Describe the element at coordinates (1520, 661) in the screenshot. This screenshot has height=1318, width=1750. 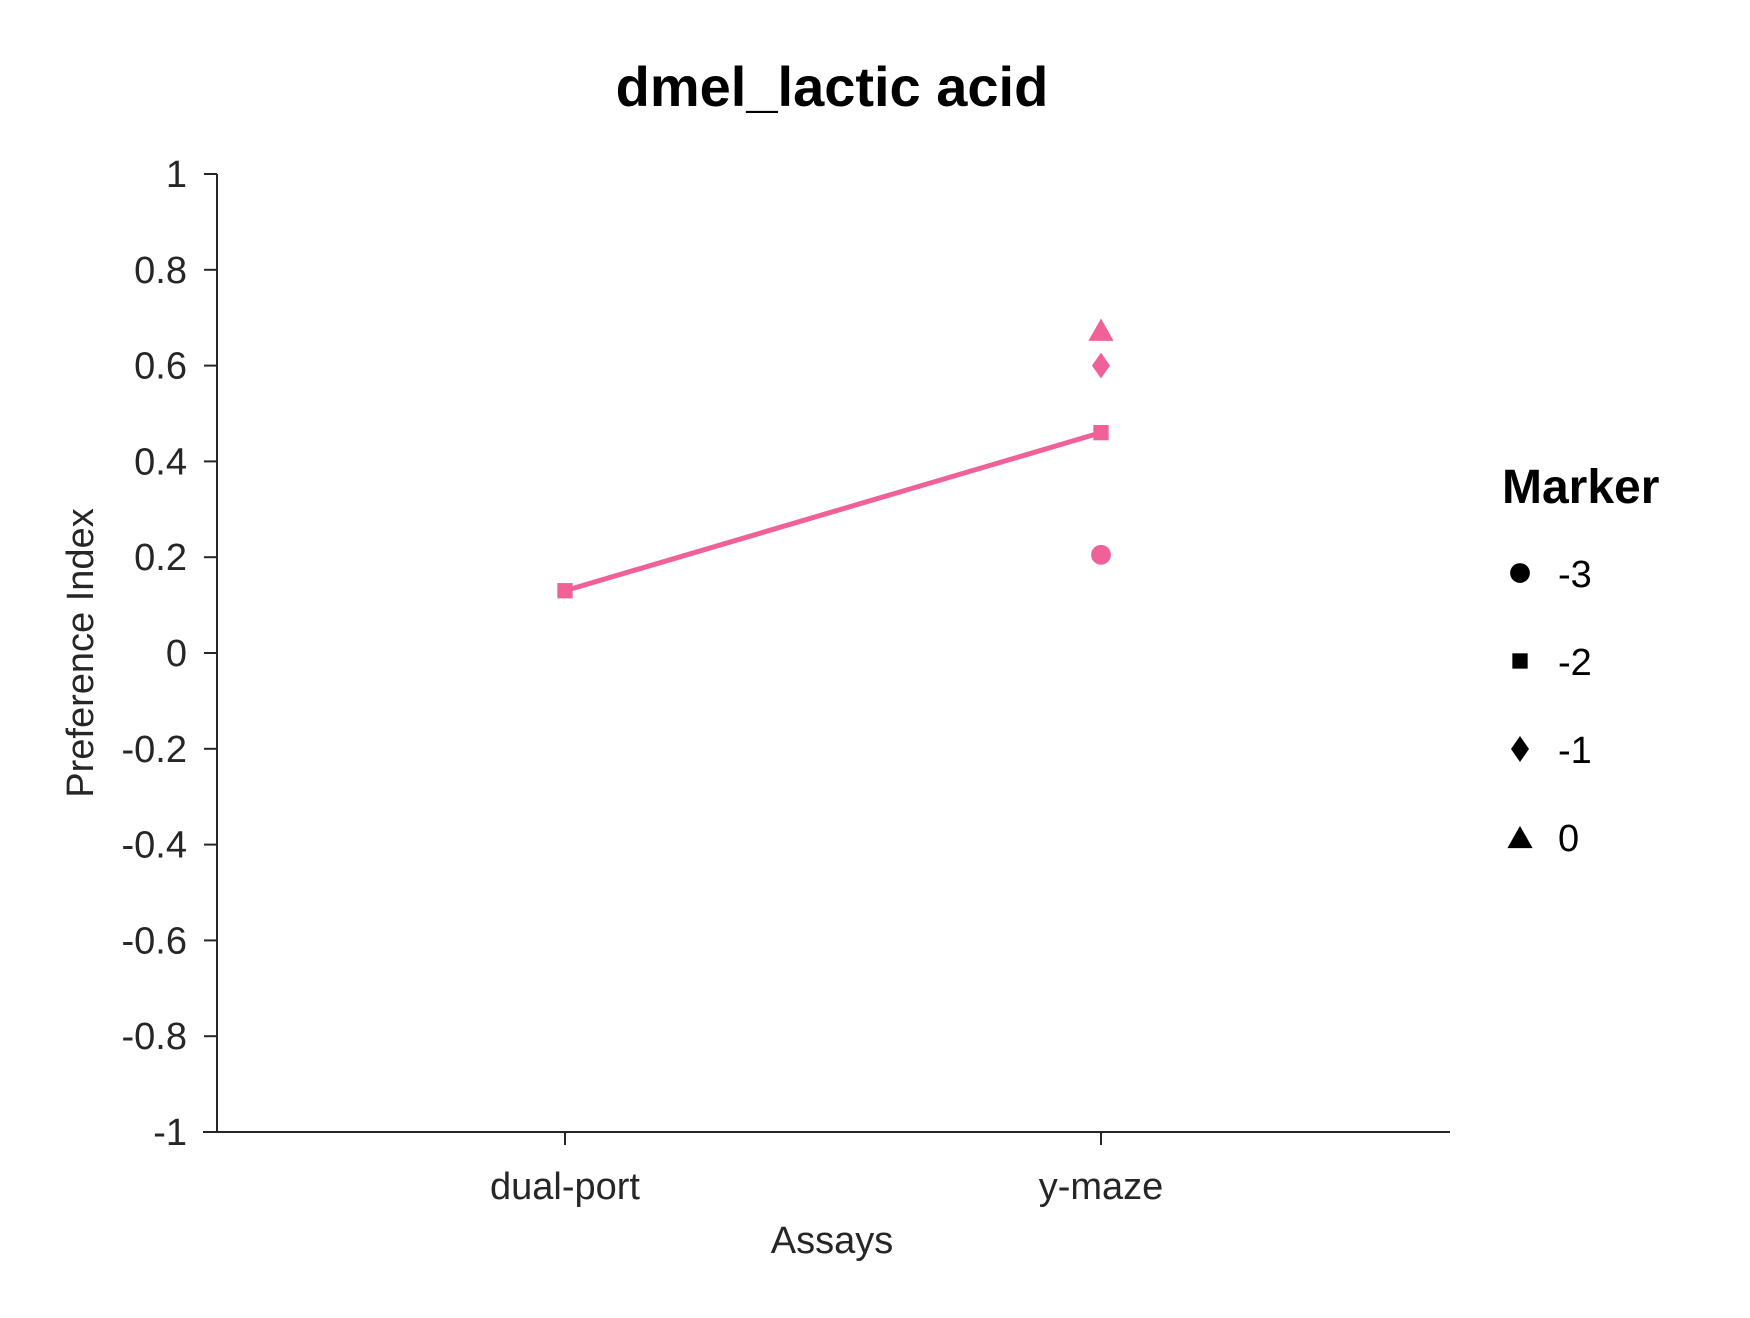
I see `legend-marker-square` at that location.